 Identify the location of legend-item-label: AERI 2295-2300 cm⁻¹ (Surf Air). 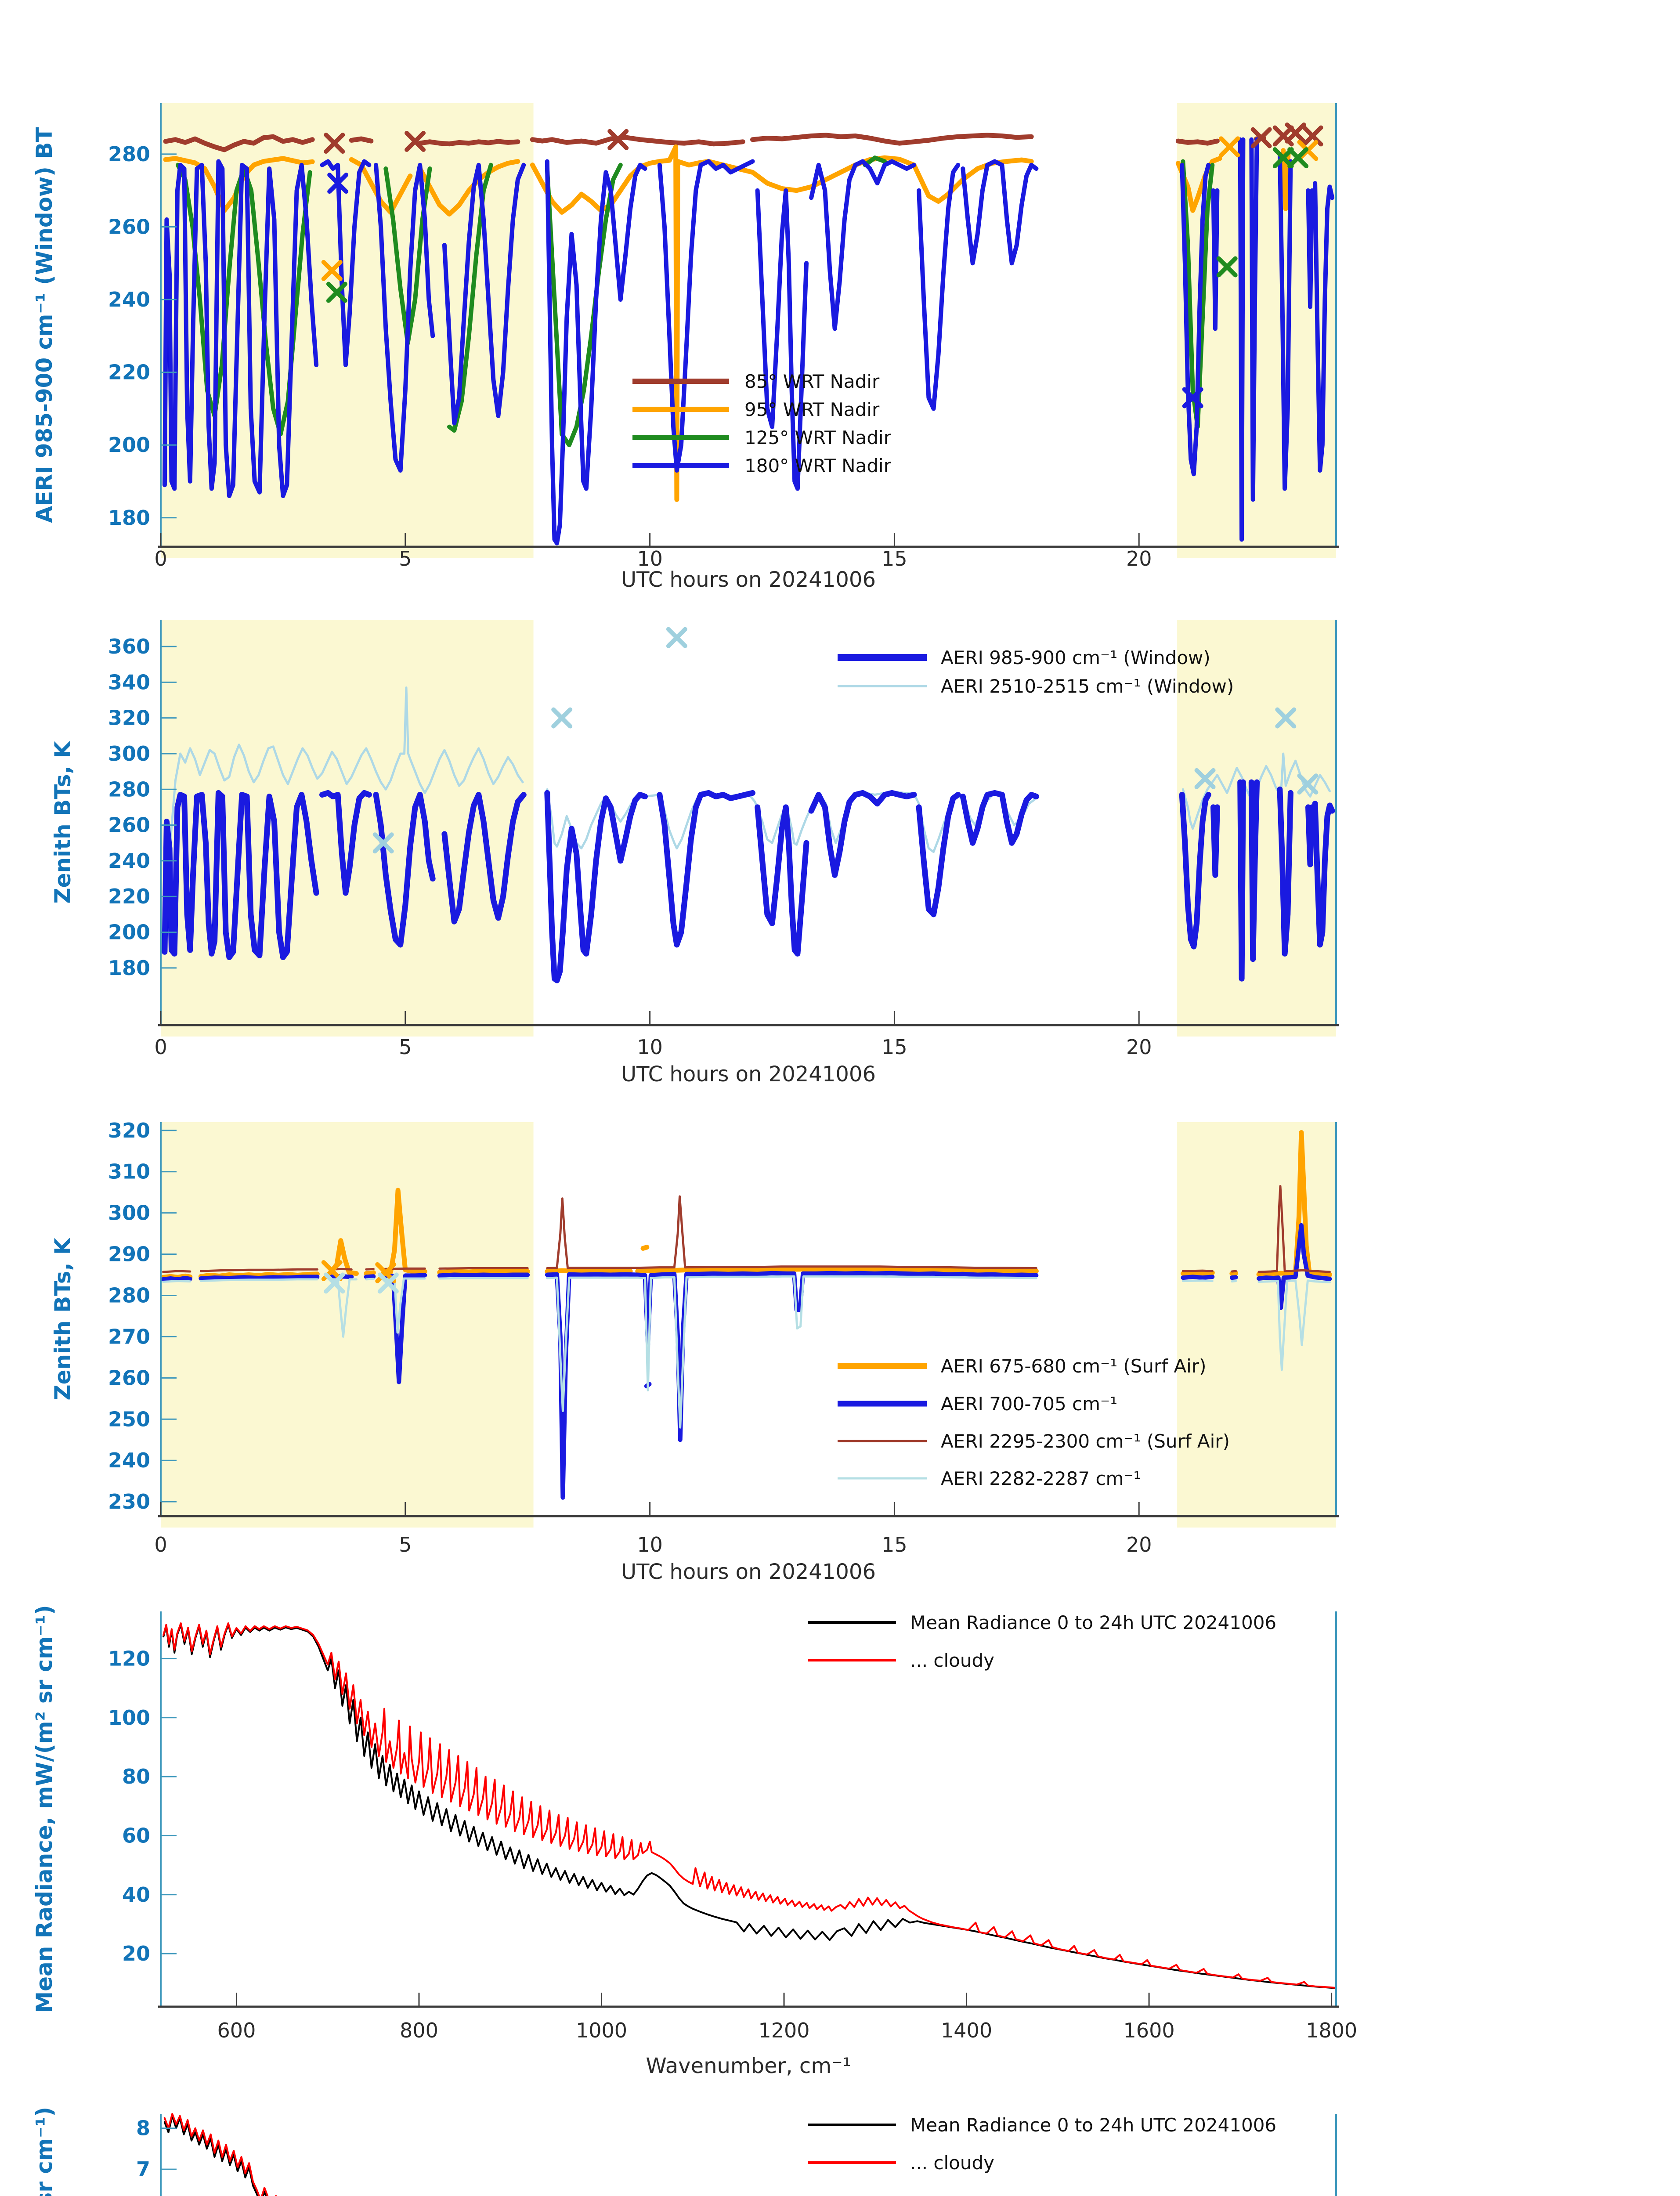
(1085, 1441).